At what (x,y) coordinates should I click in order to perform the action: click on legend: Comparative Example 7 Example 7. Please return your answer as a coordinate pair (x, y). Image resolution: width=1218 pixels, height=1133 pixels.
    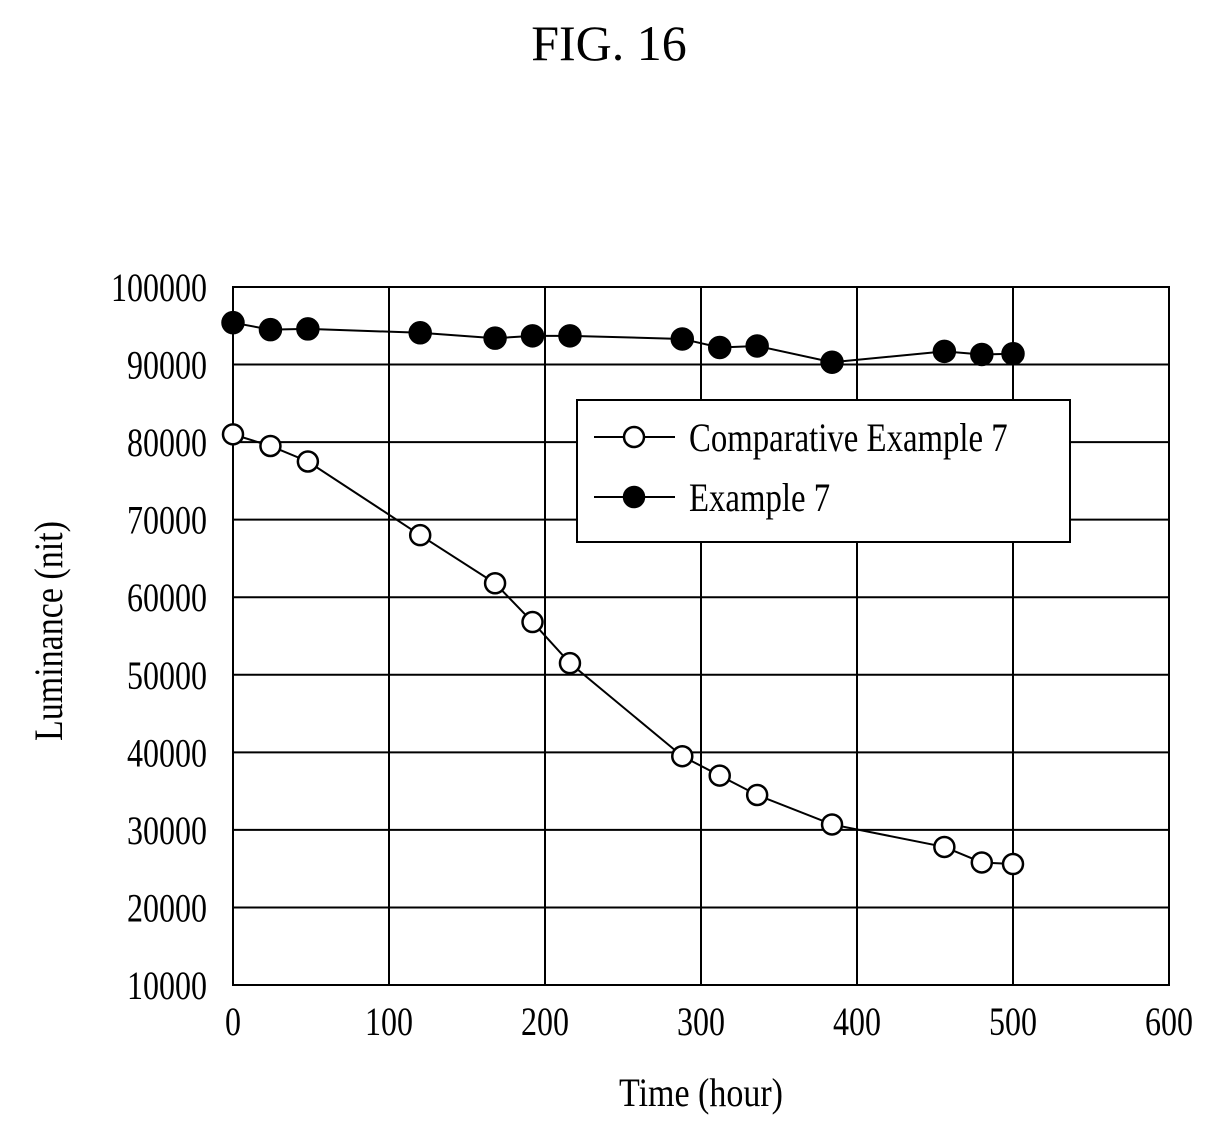
    Looking at the image, I should click on (823, 471).